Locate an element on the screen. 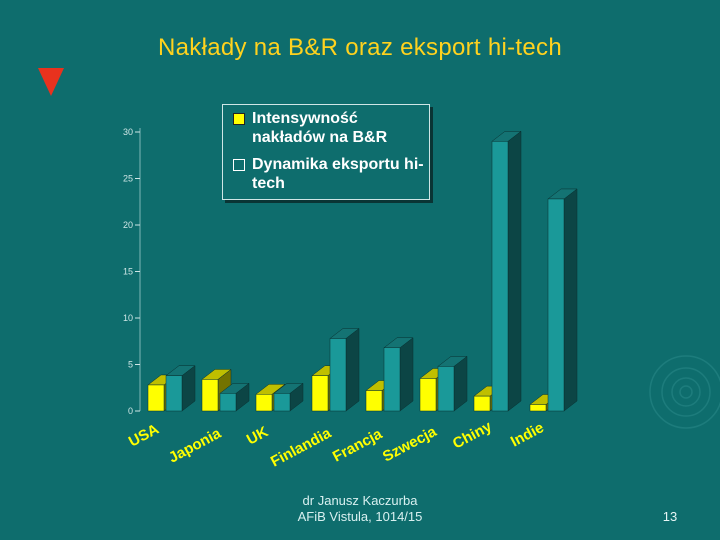 This screenshot has height=540, width=720. y-tick-label: 0 is located at coordinates (130, 411).